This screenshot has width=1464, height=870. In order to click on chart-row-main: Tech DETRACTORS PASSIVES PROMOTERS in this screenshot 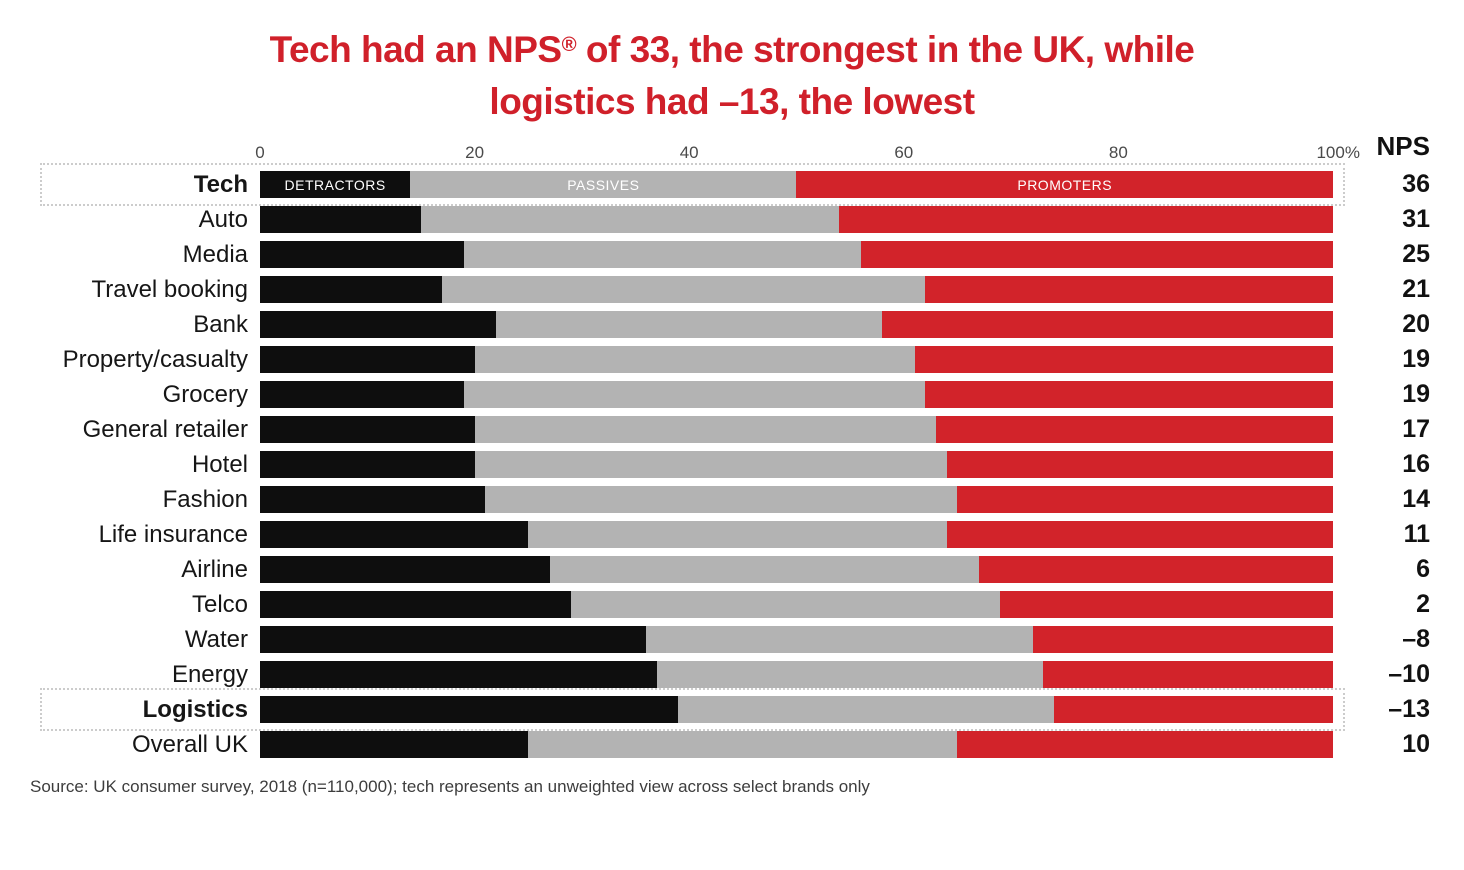, I will do `click(672, 184)`.